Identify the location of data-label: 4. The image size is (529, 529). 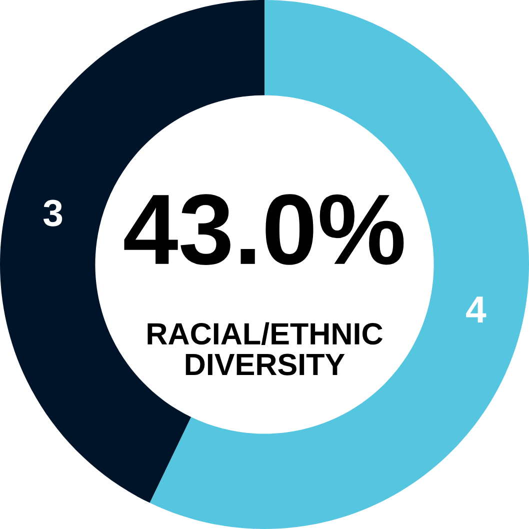
(476, 309).